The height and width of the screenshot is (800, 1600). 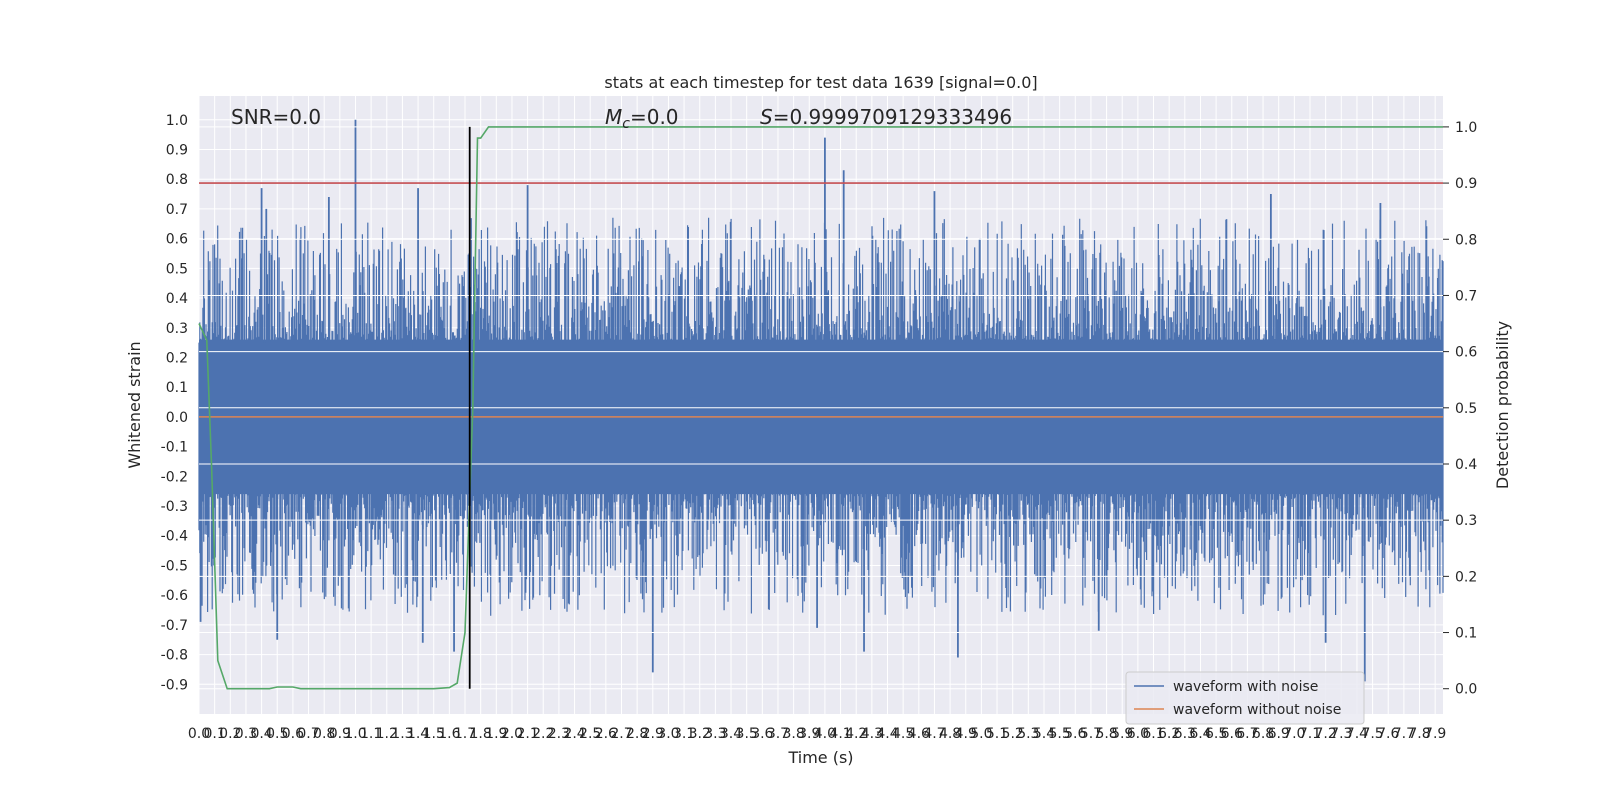 I want to click on x-tick-label: 4.5, so click(x=903, y=734).